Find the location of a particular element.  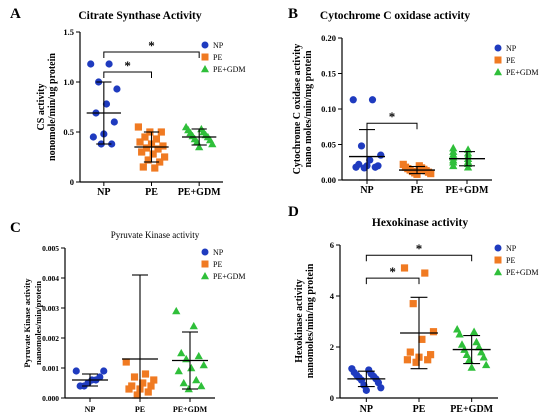

y-tick-label: 4 is located at coordinates (332, 296).